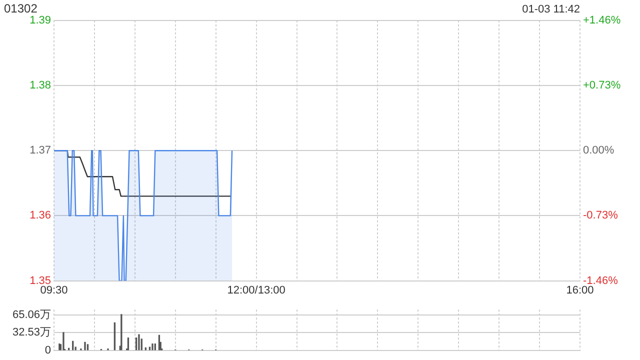  Describe the element at coordinates (47, 350) in the screenshot. I see `y-tick-label: 0` at that location.